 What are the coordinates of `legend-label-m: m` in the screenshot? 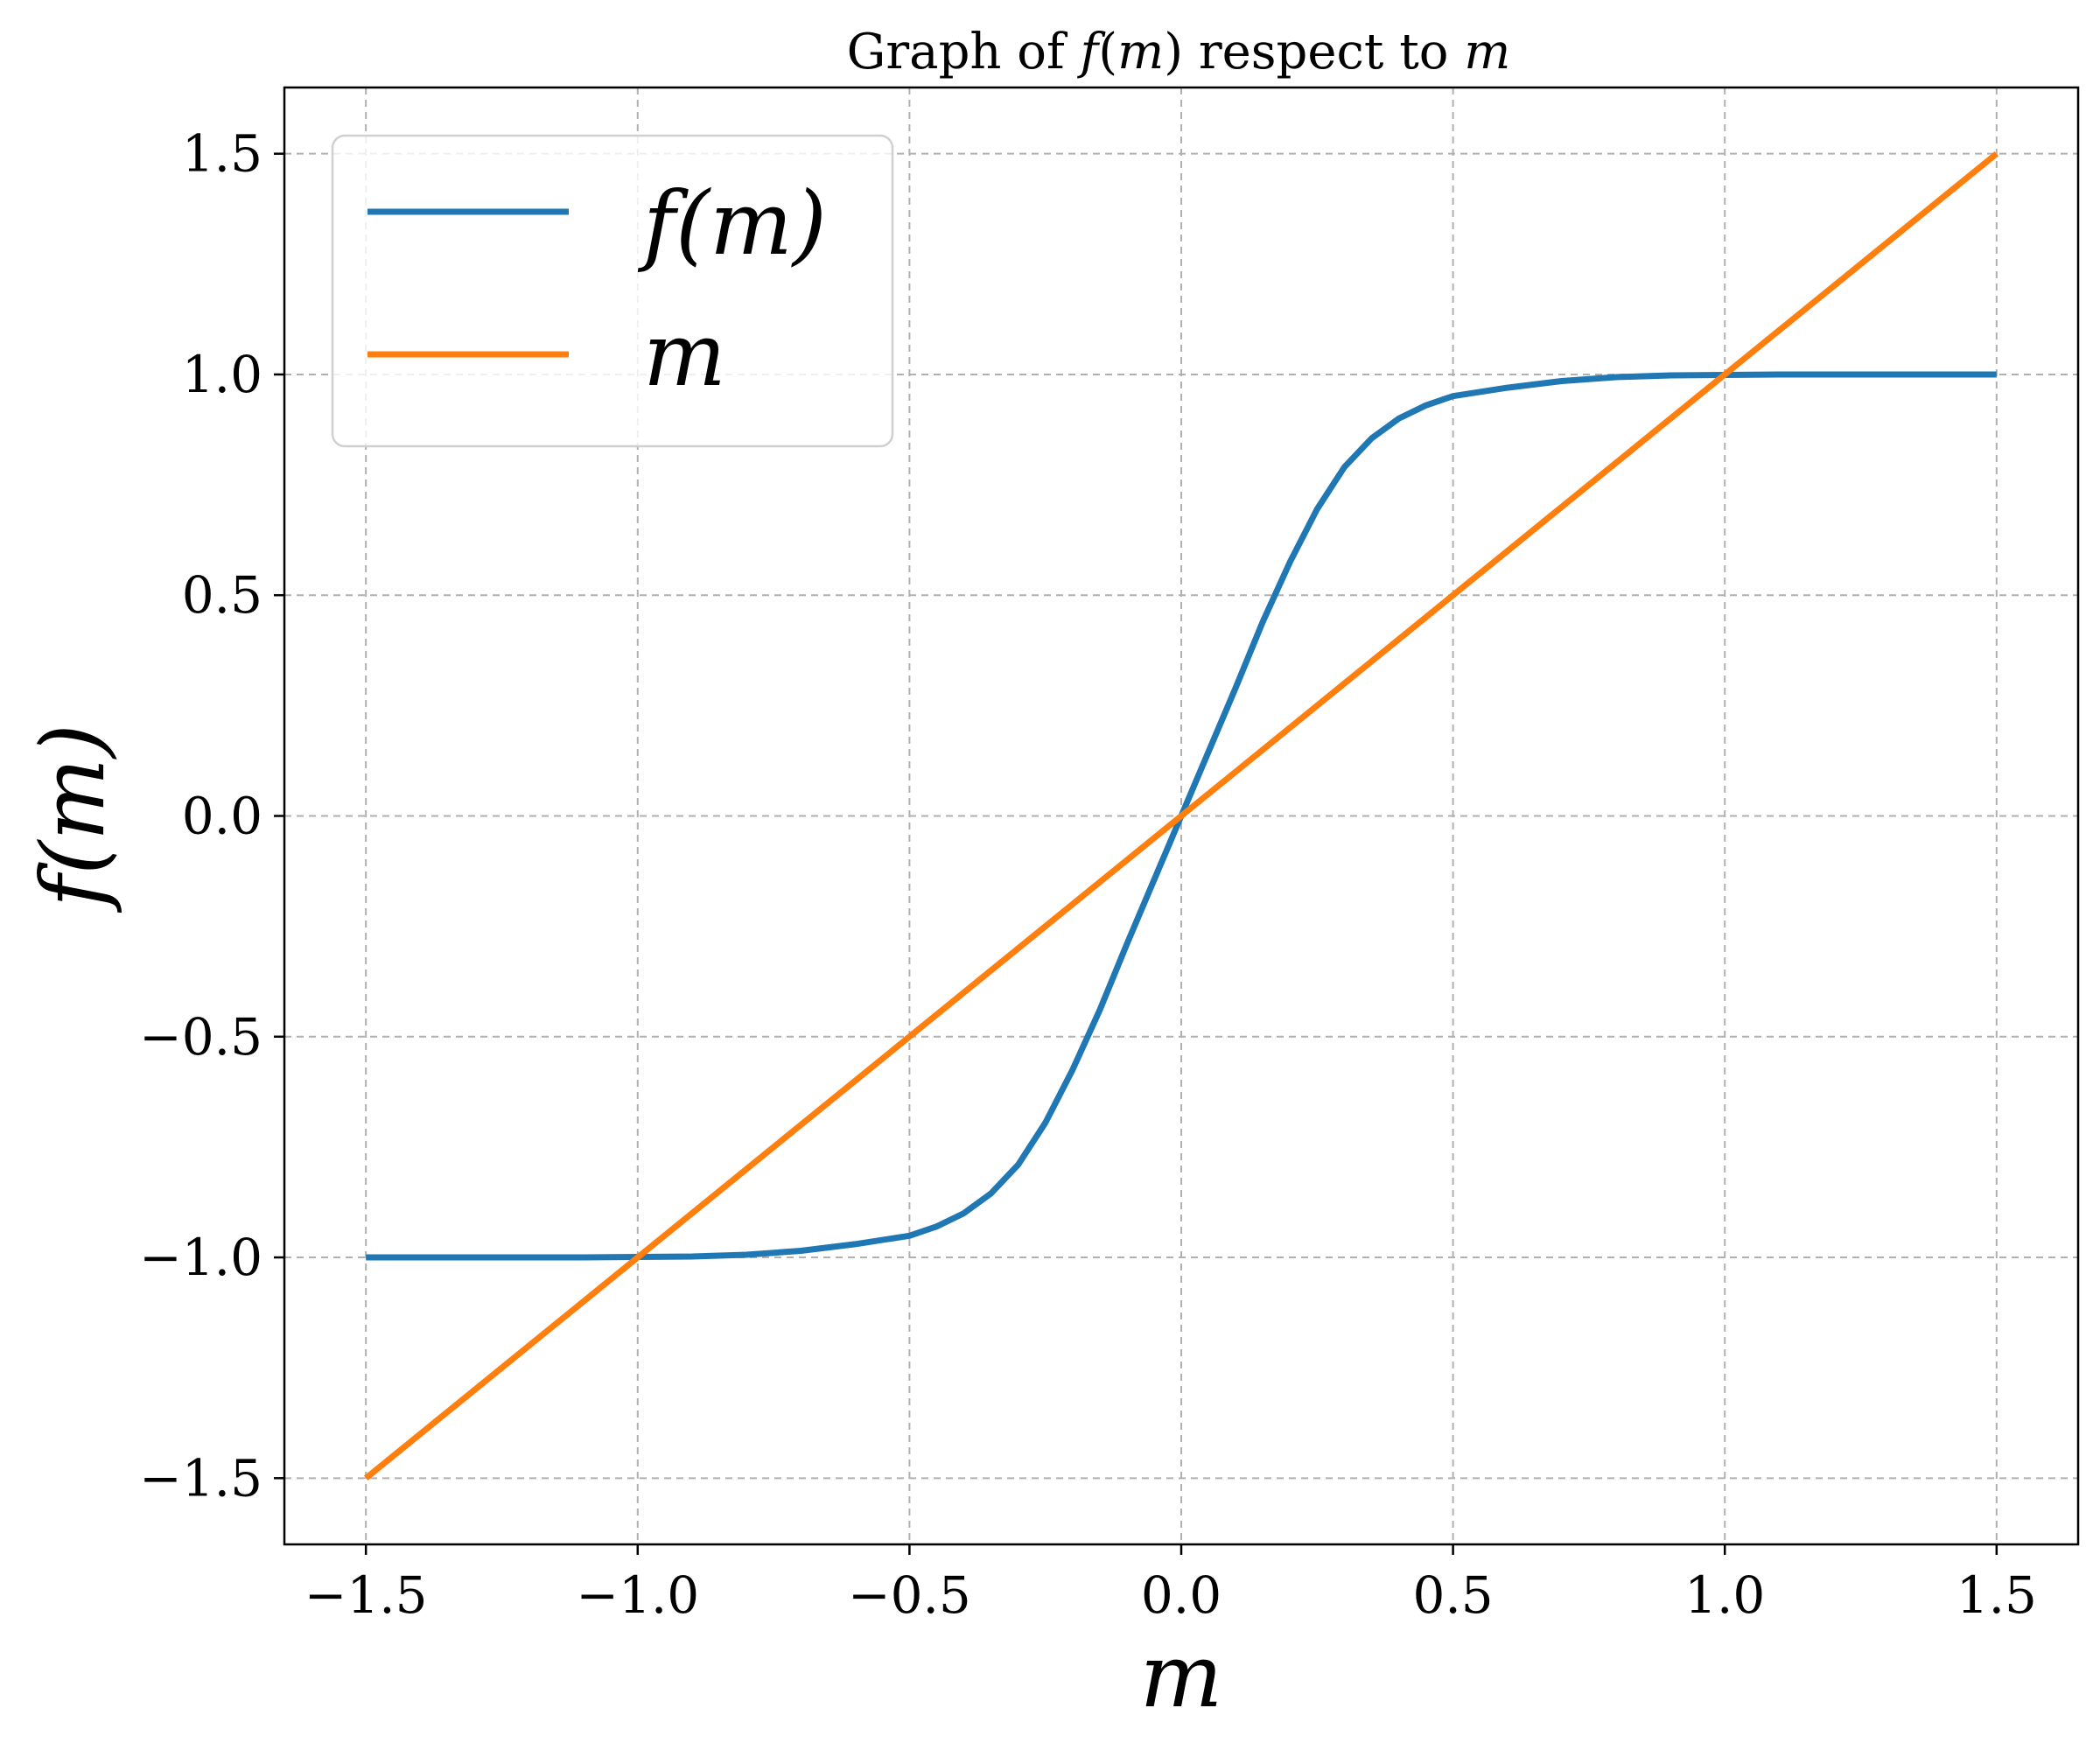 It's located at (684, 355).